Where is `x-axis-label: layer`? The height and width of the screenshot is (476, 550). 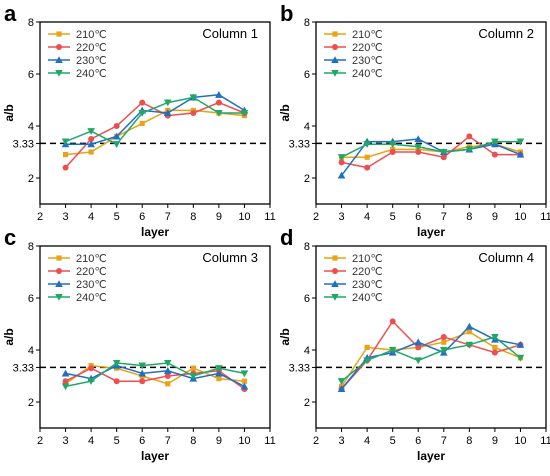 x-axis-label: layer is located at coordinates (431, 232).